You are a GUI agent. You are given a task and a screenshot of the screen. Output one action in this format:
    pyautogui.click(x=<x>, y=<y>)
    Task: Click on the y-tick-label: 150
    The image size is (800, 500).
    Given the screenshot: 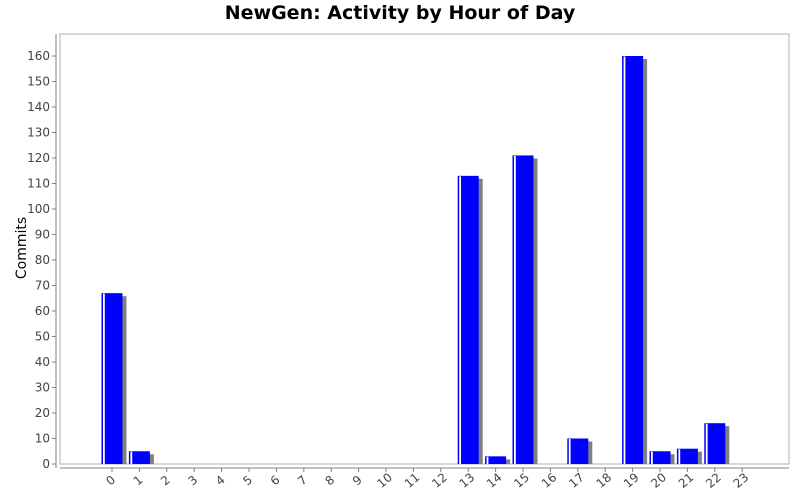 What is the action you would take?
    pyautogui.click(x=38, y=82)
    